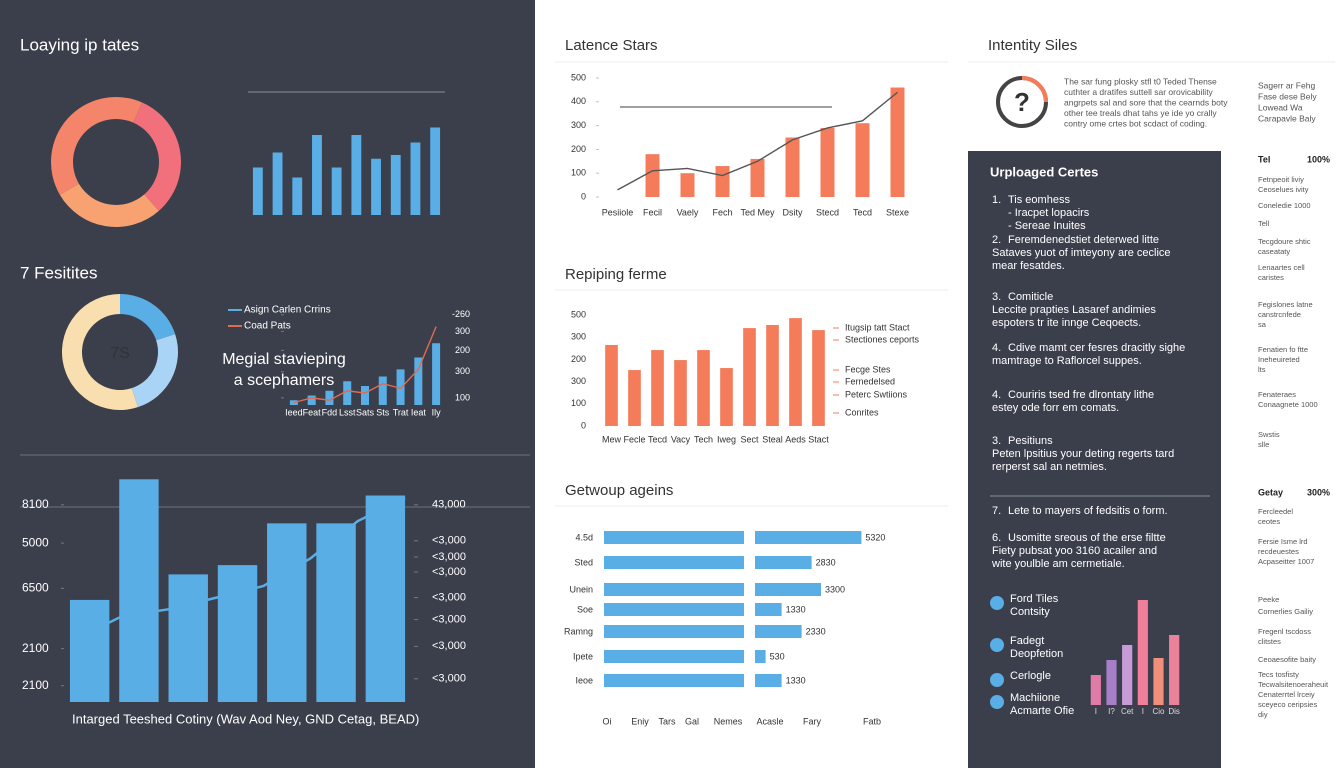 The image size is (1344, 768). I want to click on section-title: Intentity Siles, so click(1032, 45).